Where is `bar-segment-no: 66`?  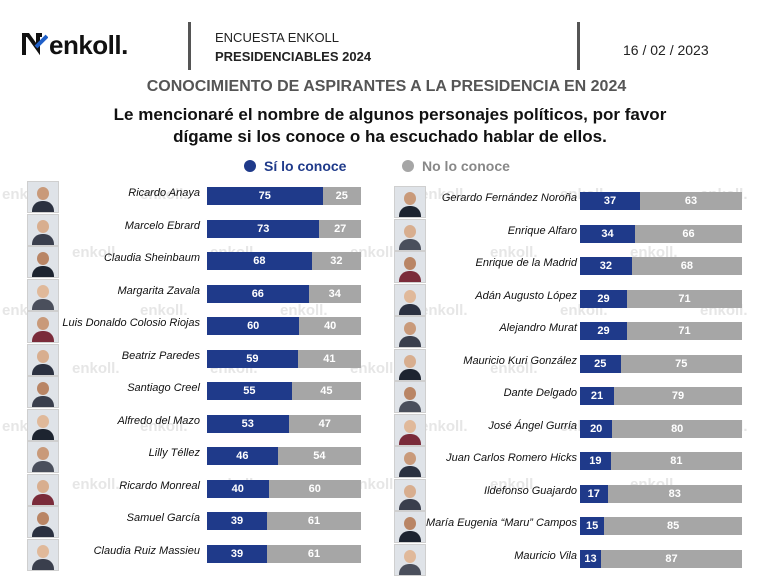
bar-segment-no: 66 is located at coordinates (688, 233).